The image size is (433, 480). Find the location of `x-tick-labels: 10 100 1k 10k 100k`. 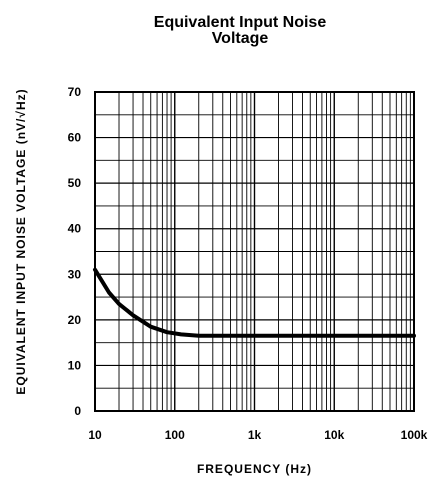

x-tick-labels: 10 100 1k 10k 100k is located at coordinates (257, 435).